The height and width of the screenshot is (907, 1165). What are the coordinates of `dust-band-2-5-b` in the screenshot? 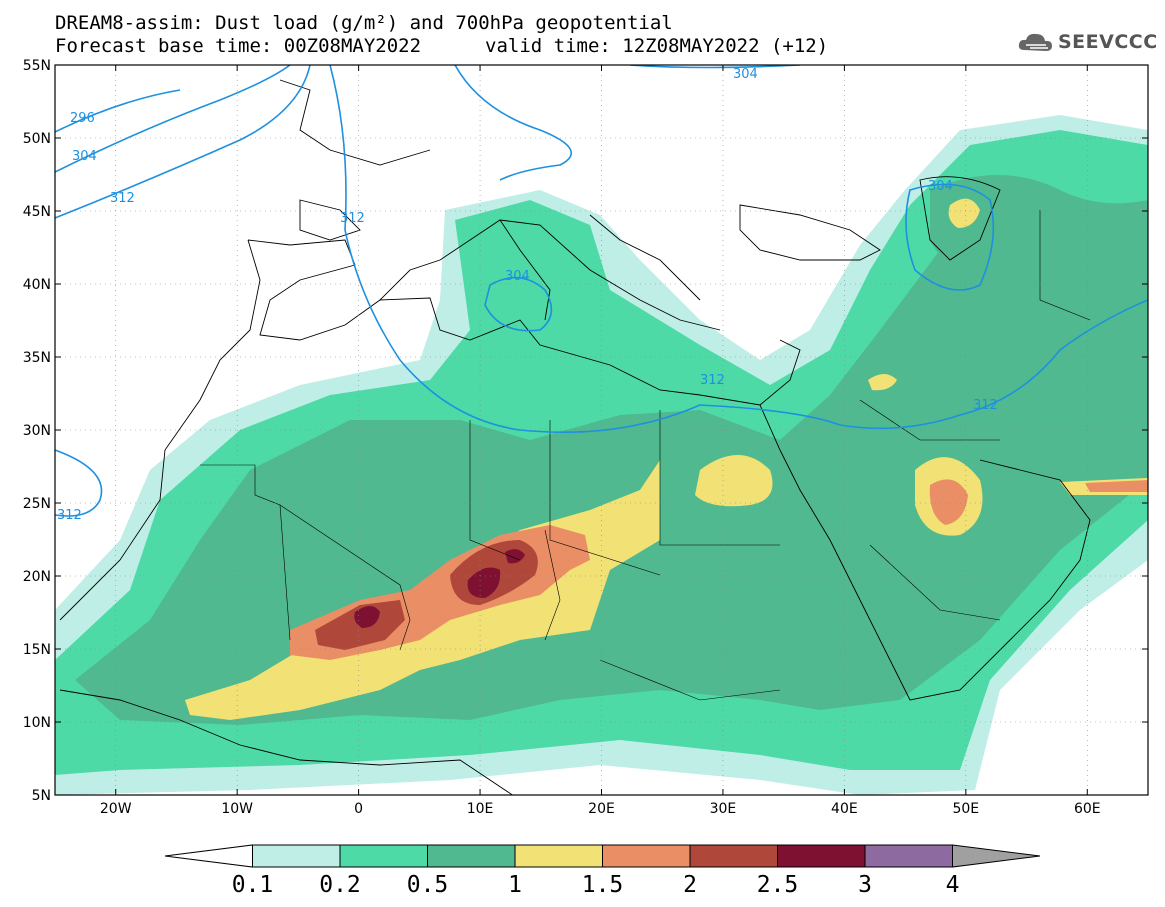 It's located at (484, 582).